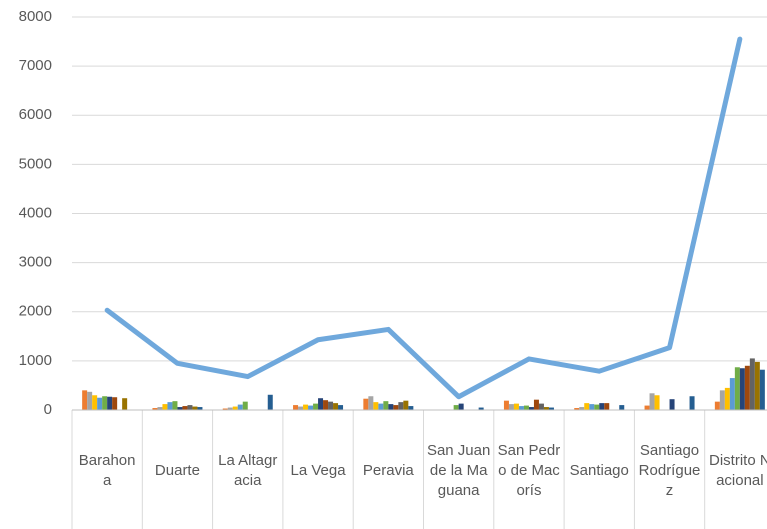 This screenshot has width=767, height=529. What do you see at coordinates (458, 470) in the screenshot?
I see `x-tick-label: San Juan de la Maguana` at bounding box center [458, 470].